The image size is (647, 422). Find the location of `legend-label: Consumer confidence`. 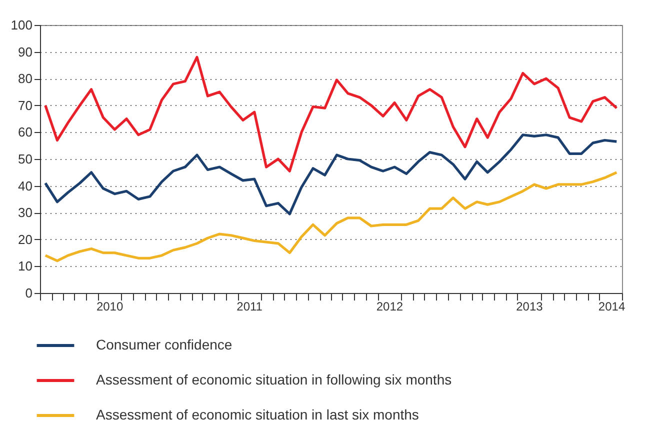

legend-label: Consumer confidence is located at coordinates (164, 344).